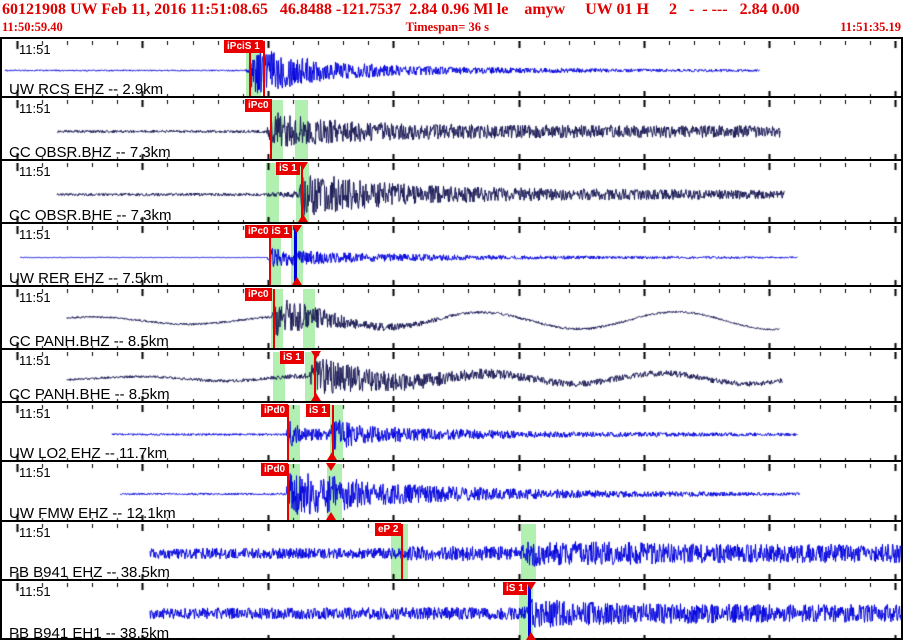  I want to click on trace-panel: iS 1 11:51 CC PANH.BHE -- 8.5km, so click(451, 374).